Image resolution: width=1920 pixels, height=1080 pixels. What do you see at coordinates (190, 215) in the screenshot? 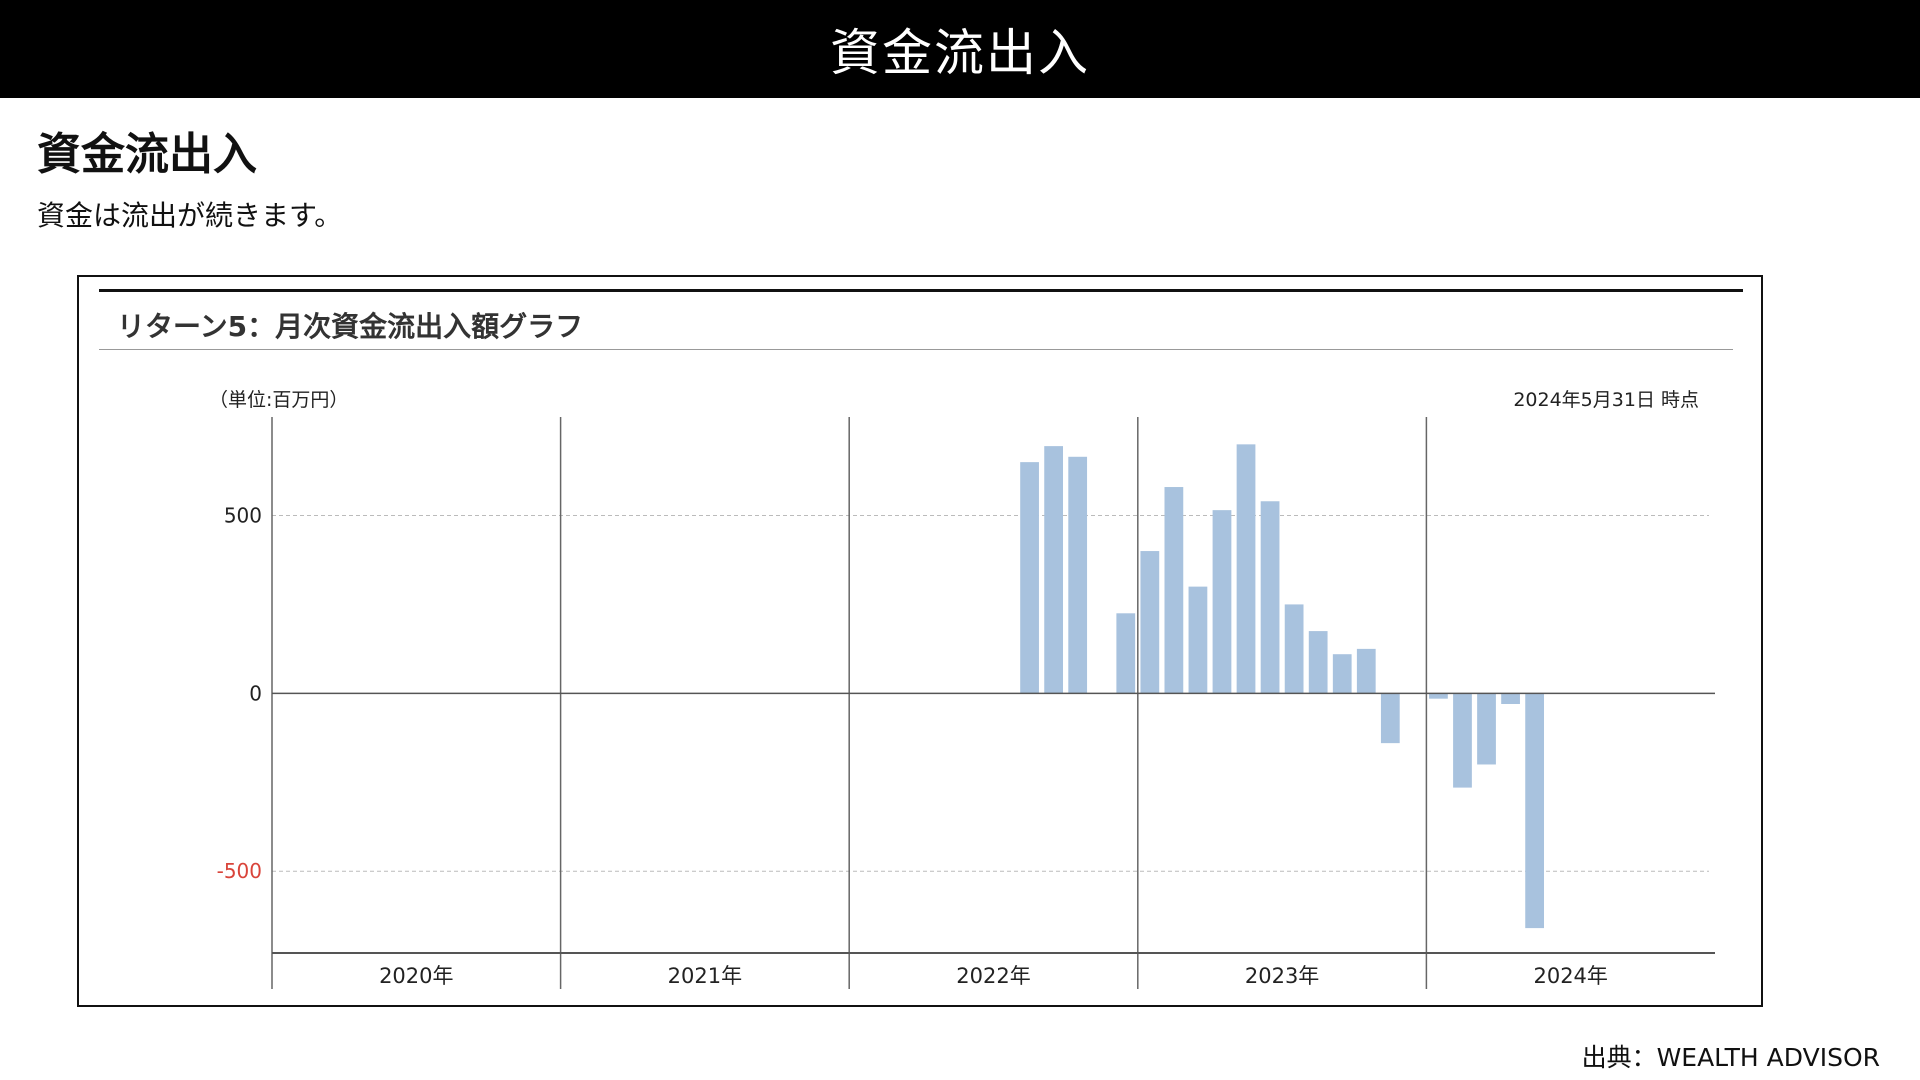
I see `page-description: 資金は流出が続きます。` at bounding box center [190, 215].